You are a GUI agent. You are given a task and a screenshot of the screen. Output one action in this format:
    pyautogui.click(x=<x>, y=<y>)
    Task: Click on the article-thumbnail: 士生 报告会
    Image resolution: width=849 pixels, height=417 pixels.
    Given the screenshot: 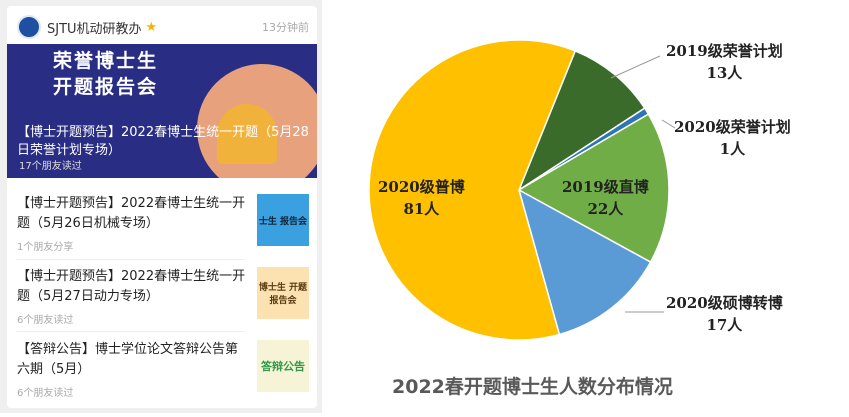 What is the action you would take?
    pyautogui.click(x=283, y=220)
    